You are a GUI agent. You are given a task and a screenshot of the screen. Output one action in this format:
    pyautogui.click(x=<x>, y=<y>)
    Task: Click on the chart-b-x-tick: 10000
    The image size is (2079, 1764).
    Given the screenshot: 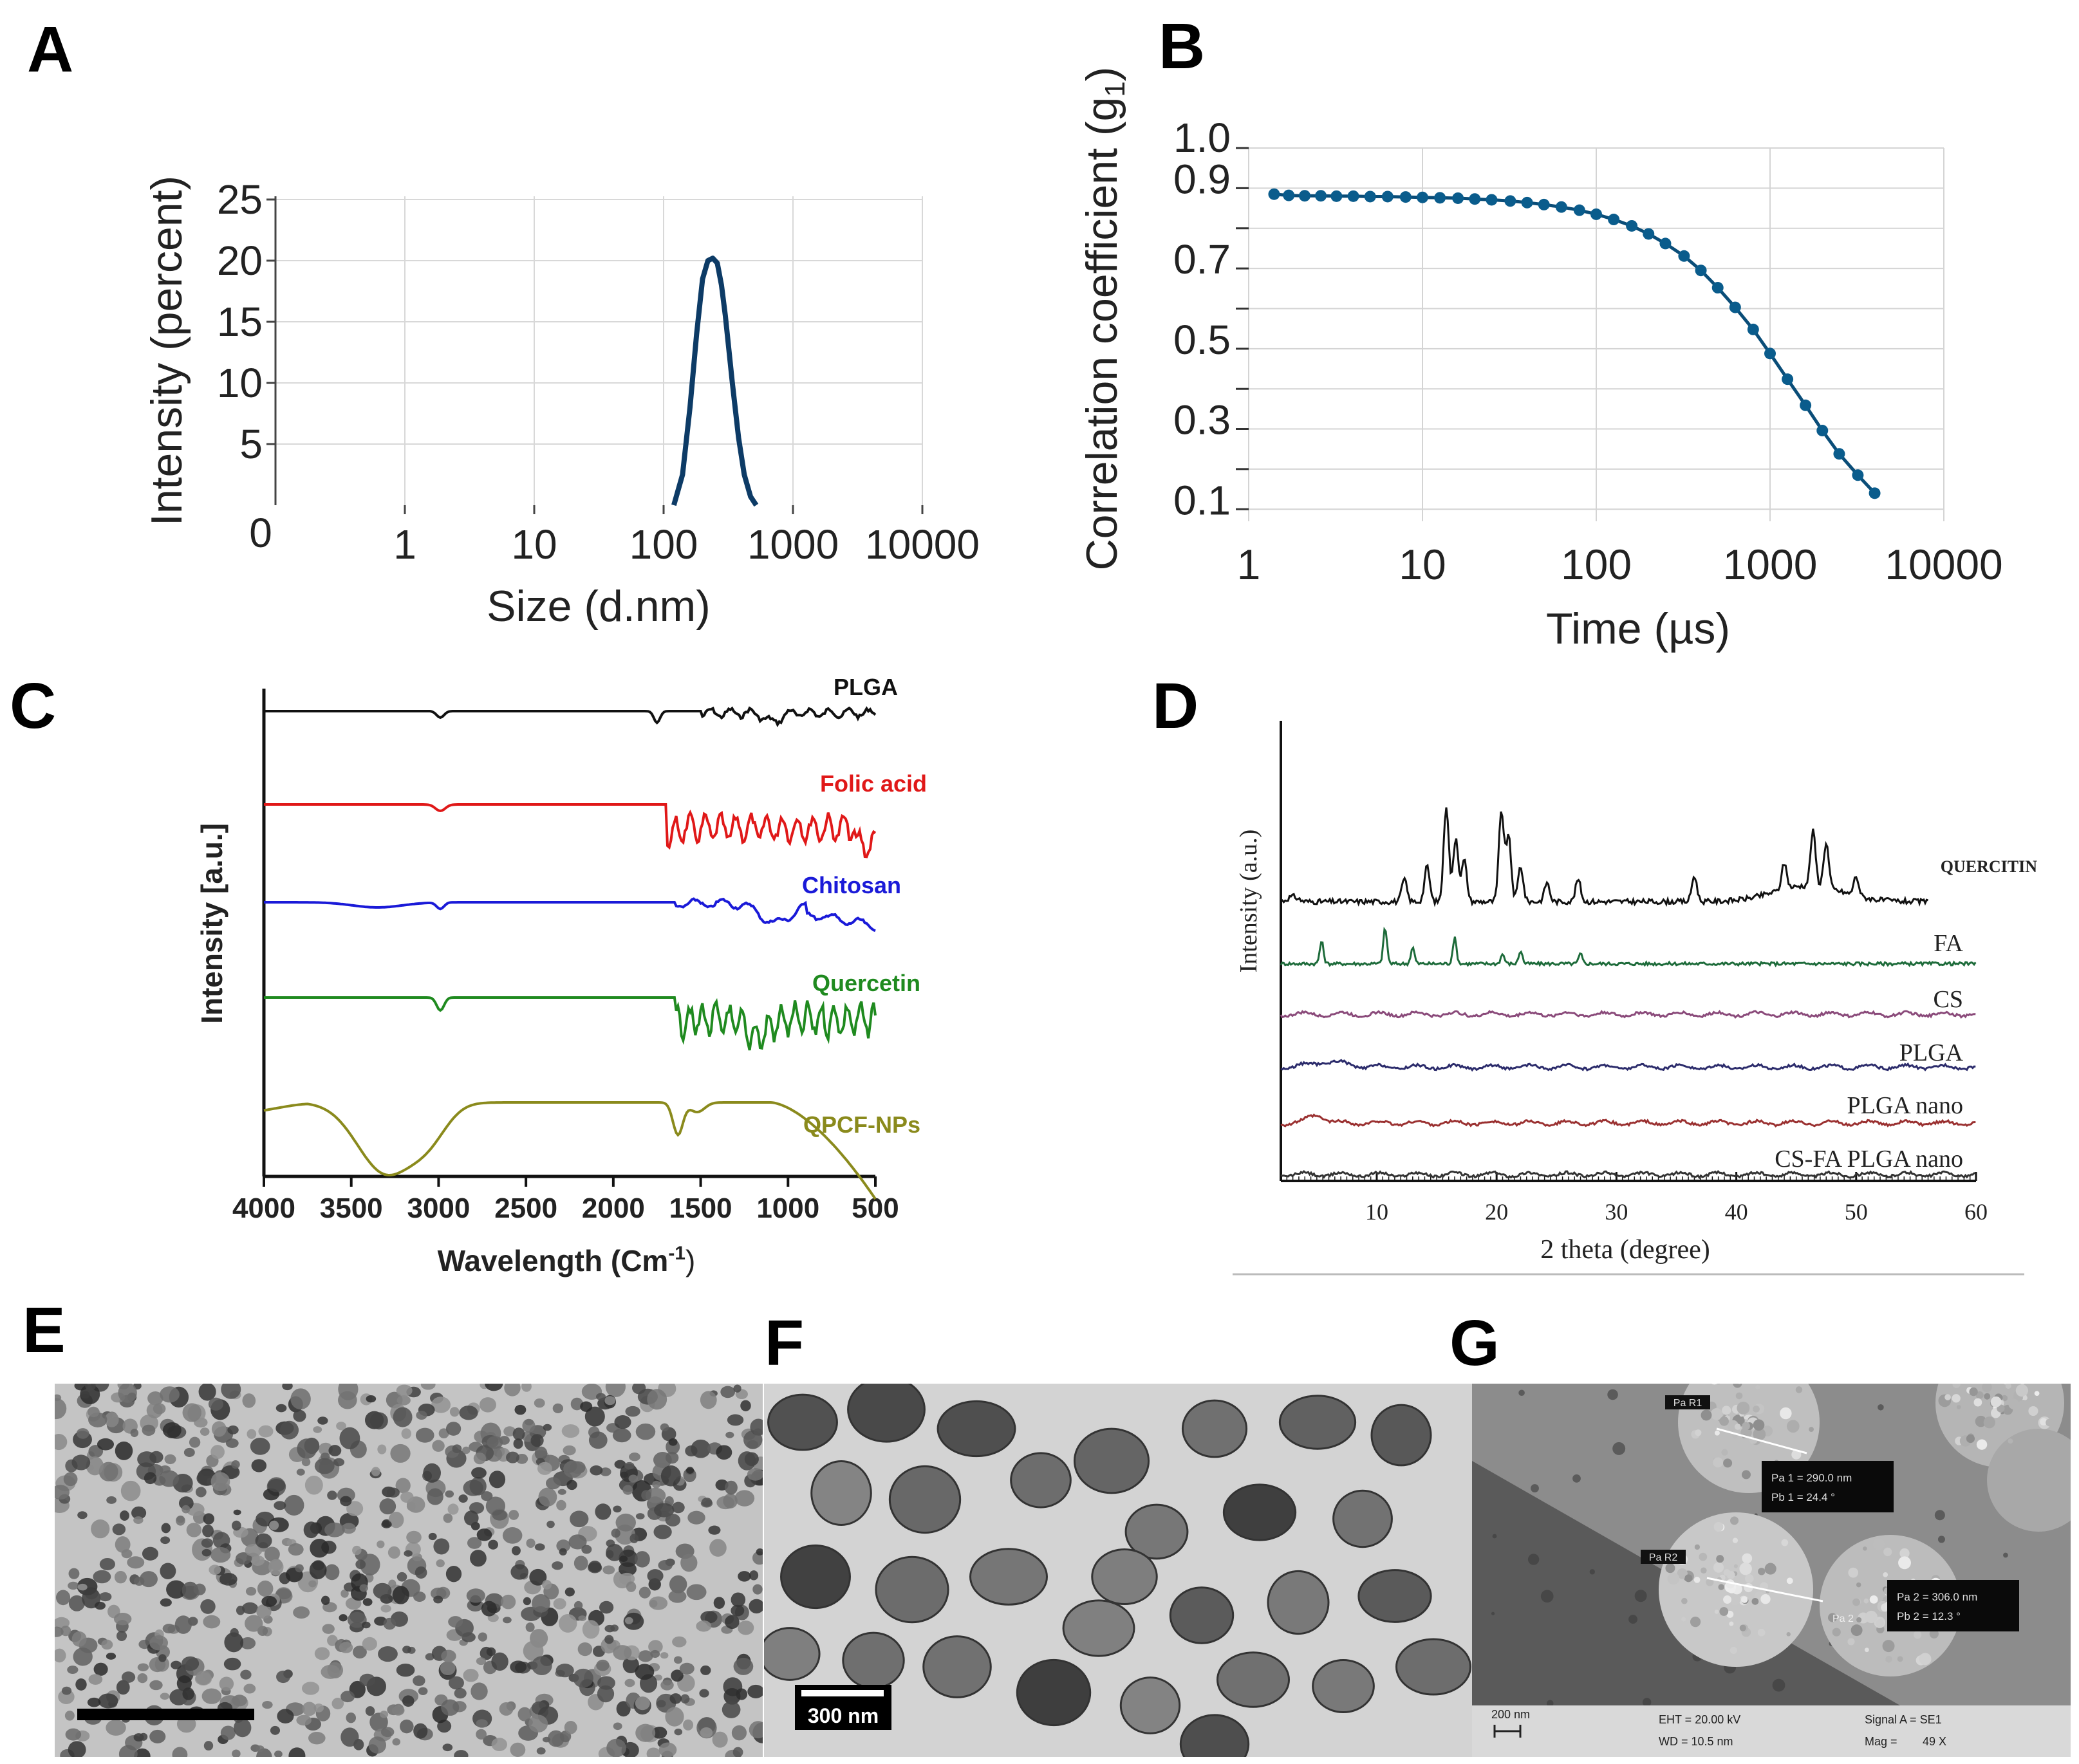 What is the action you would take?
    pyautogui.click(x=1944, y=564)
    